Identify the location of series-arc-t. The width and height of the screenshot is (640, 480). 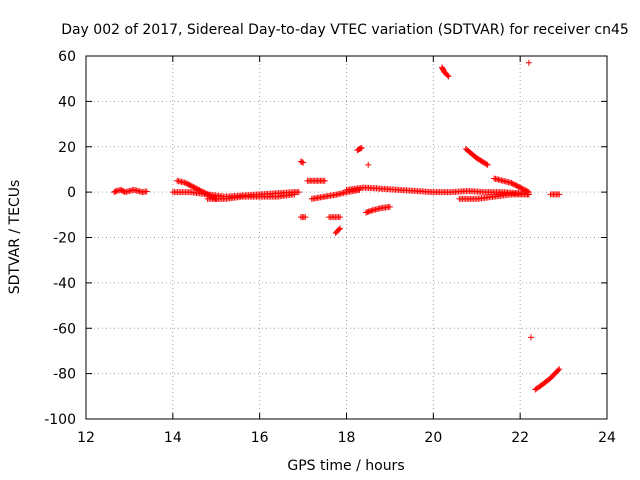
(531, 337).